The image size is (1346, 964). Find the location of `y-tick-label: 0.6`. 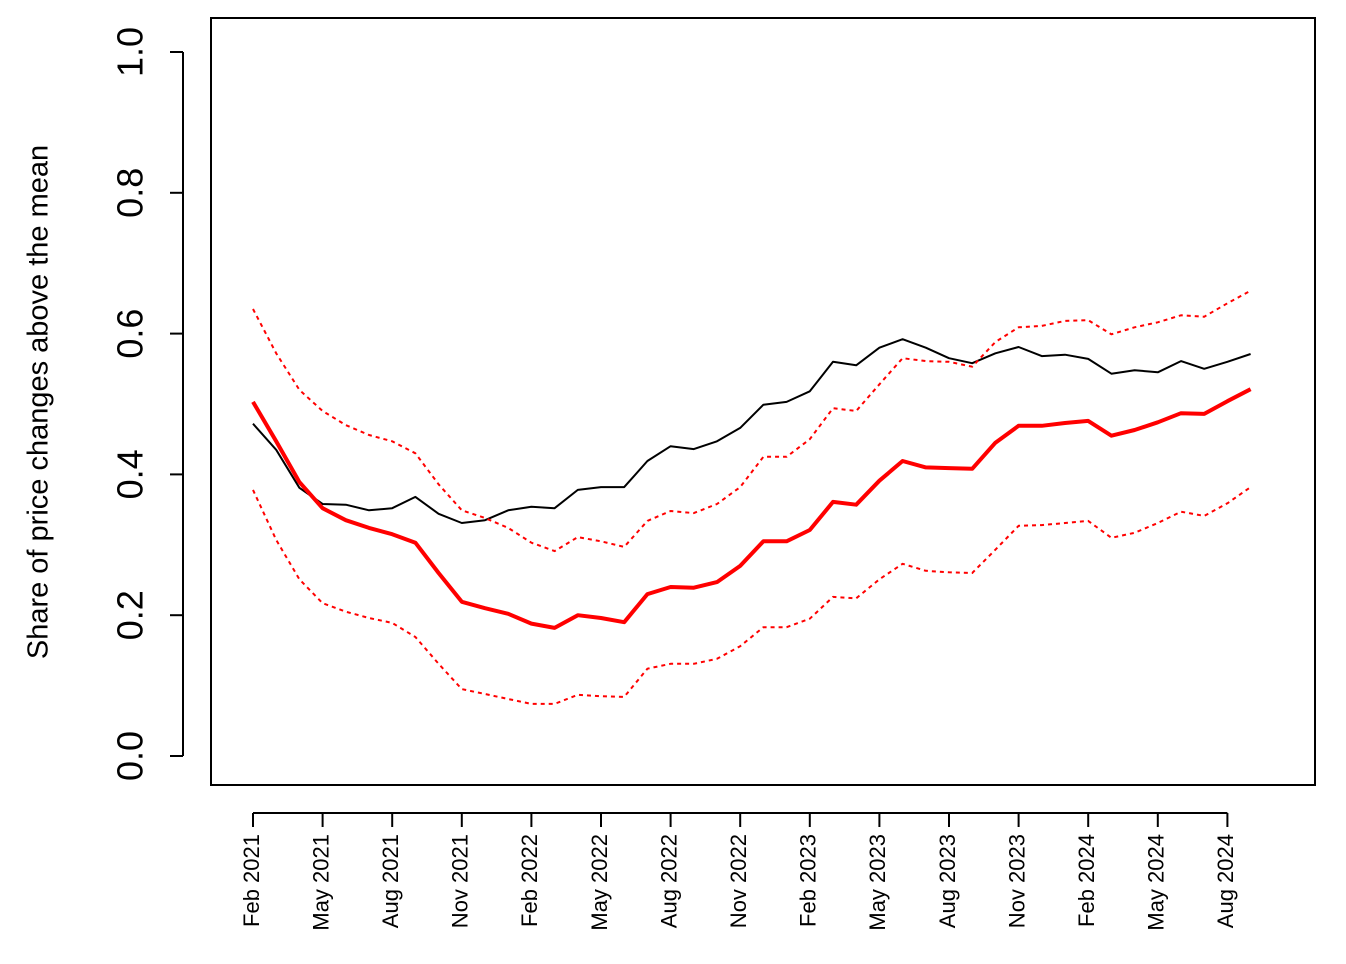

y-tick-label: 0.6 is located at coordinates (130, 334).